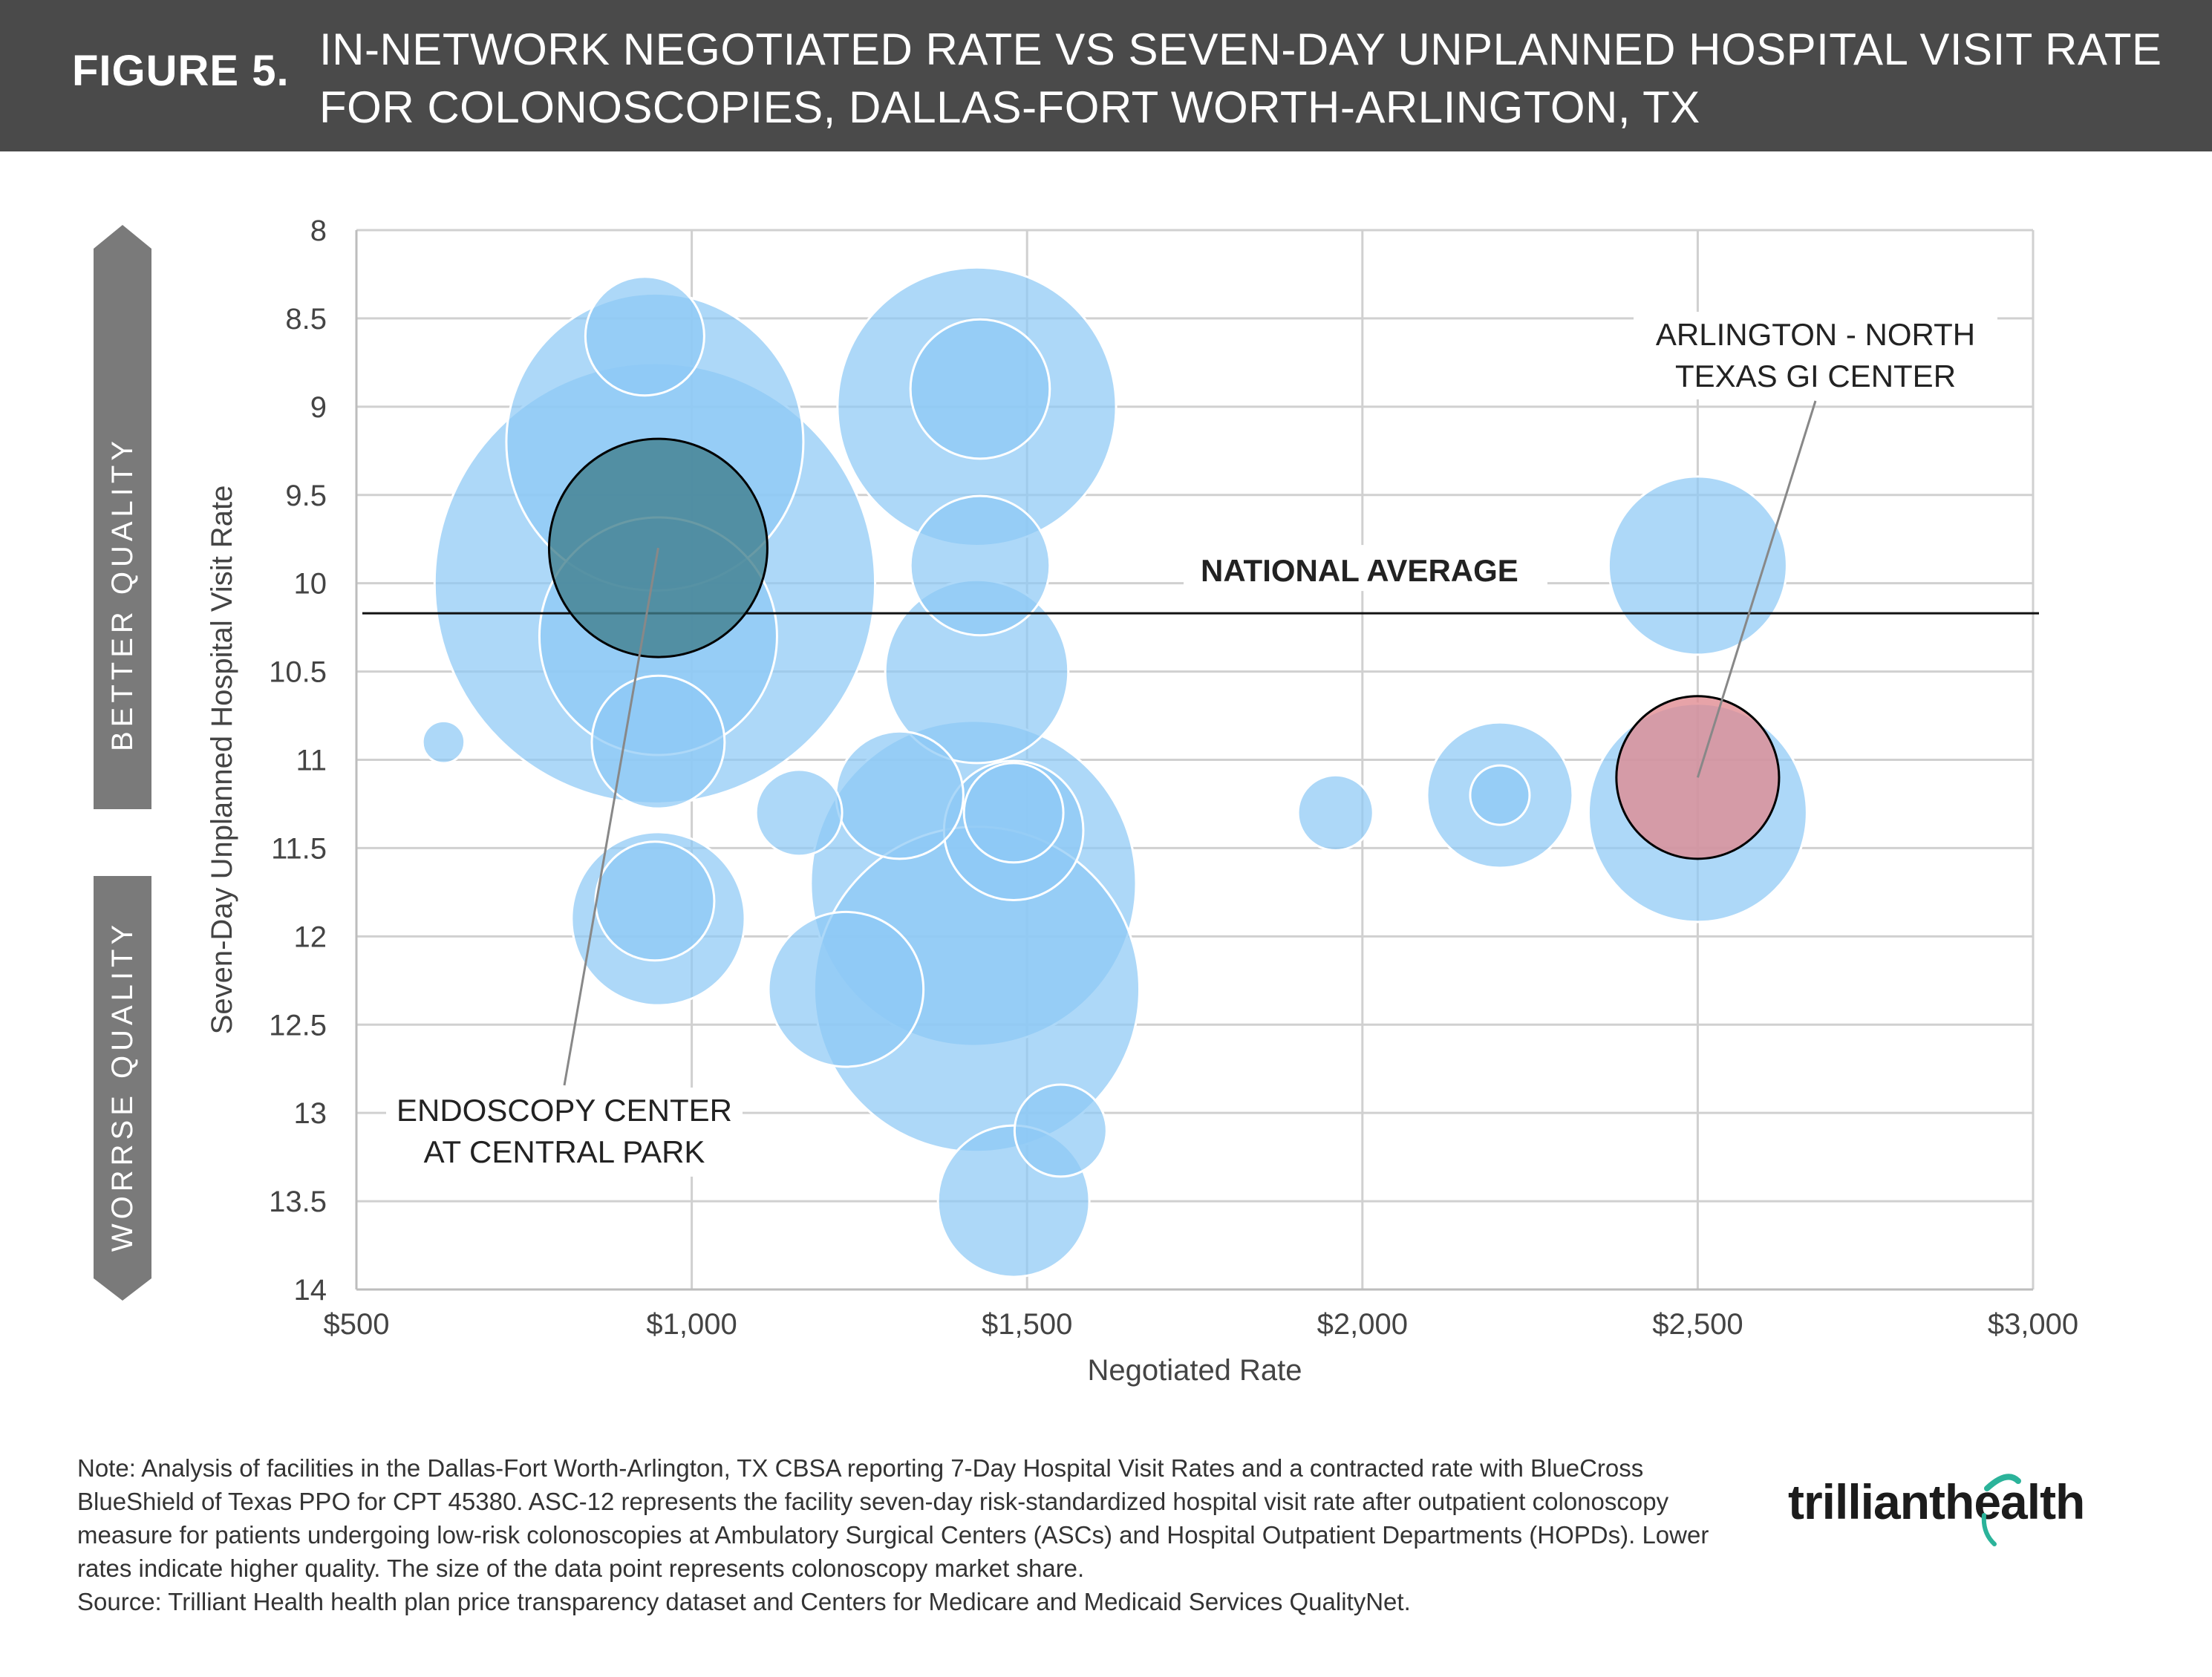  I want to click on trilliant-health-logo: trillianthealth, so click(1937, 1502).